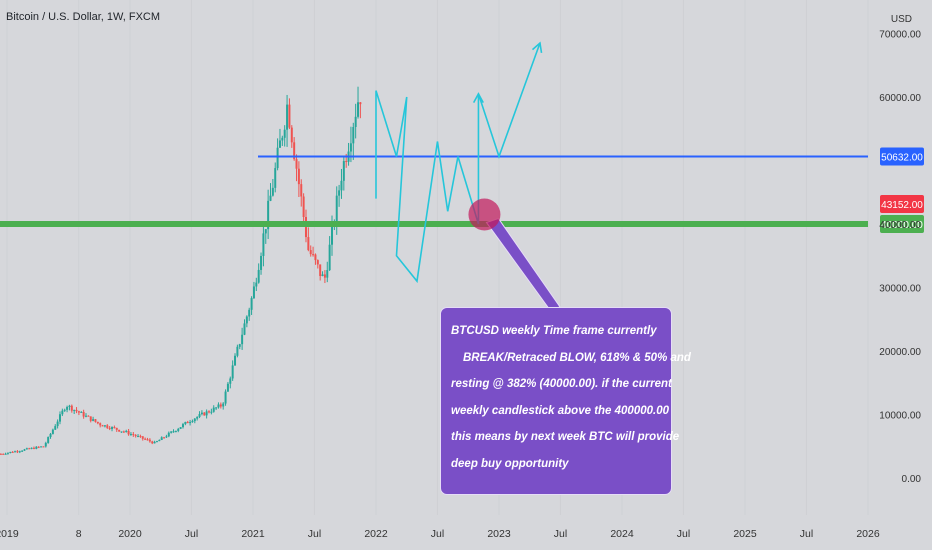 The width and height of the screenshot is (932, 550). Describe the element at coordinates (484, 214) in the screenshot. I see `highlight-circle` at that location.